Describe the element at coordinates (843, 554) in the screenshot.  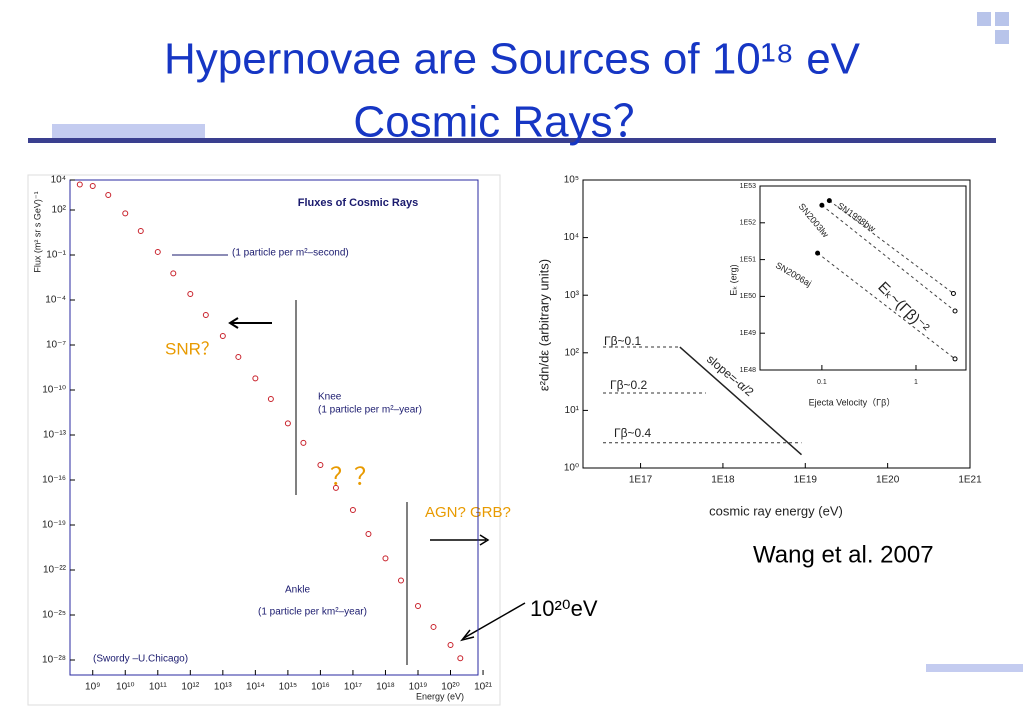
I see `citation: Wang et al. 2007` at that location.